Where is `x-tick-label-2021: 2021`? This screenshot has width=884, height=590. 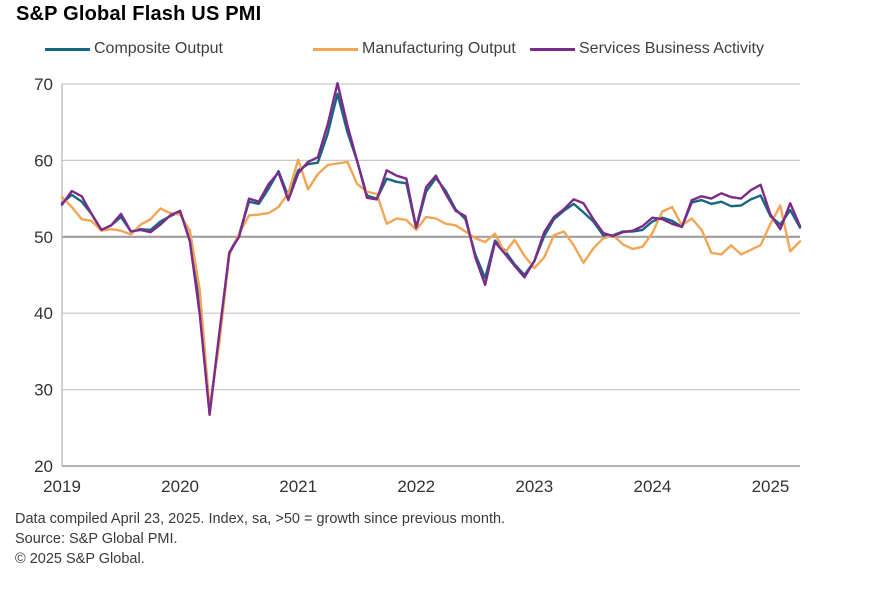 x-tick-label-2021: 2021 is located at coordinates (298, 486).